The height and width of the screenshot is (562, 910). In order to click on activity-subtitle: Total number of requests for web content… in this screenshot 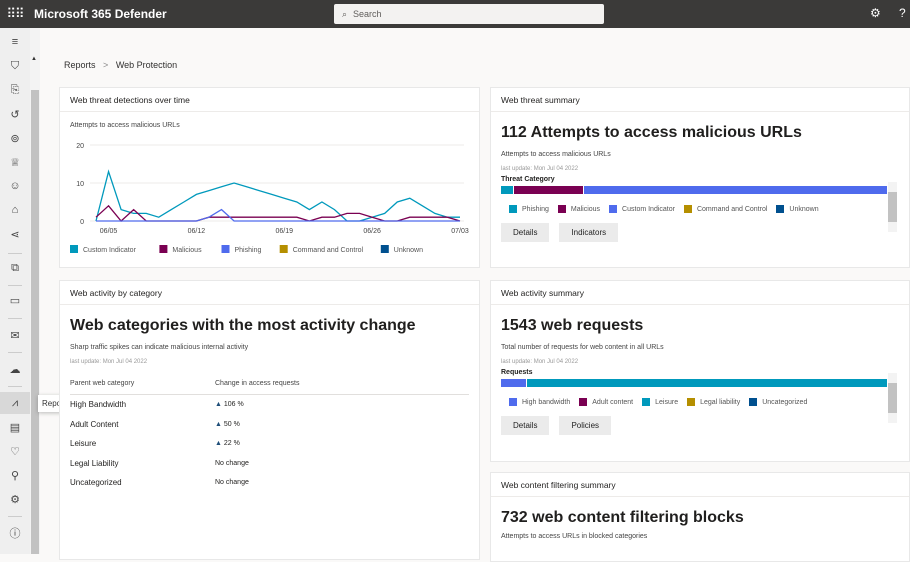, I will do `click(582, 347)`.